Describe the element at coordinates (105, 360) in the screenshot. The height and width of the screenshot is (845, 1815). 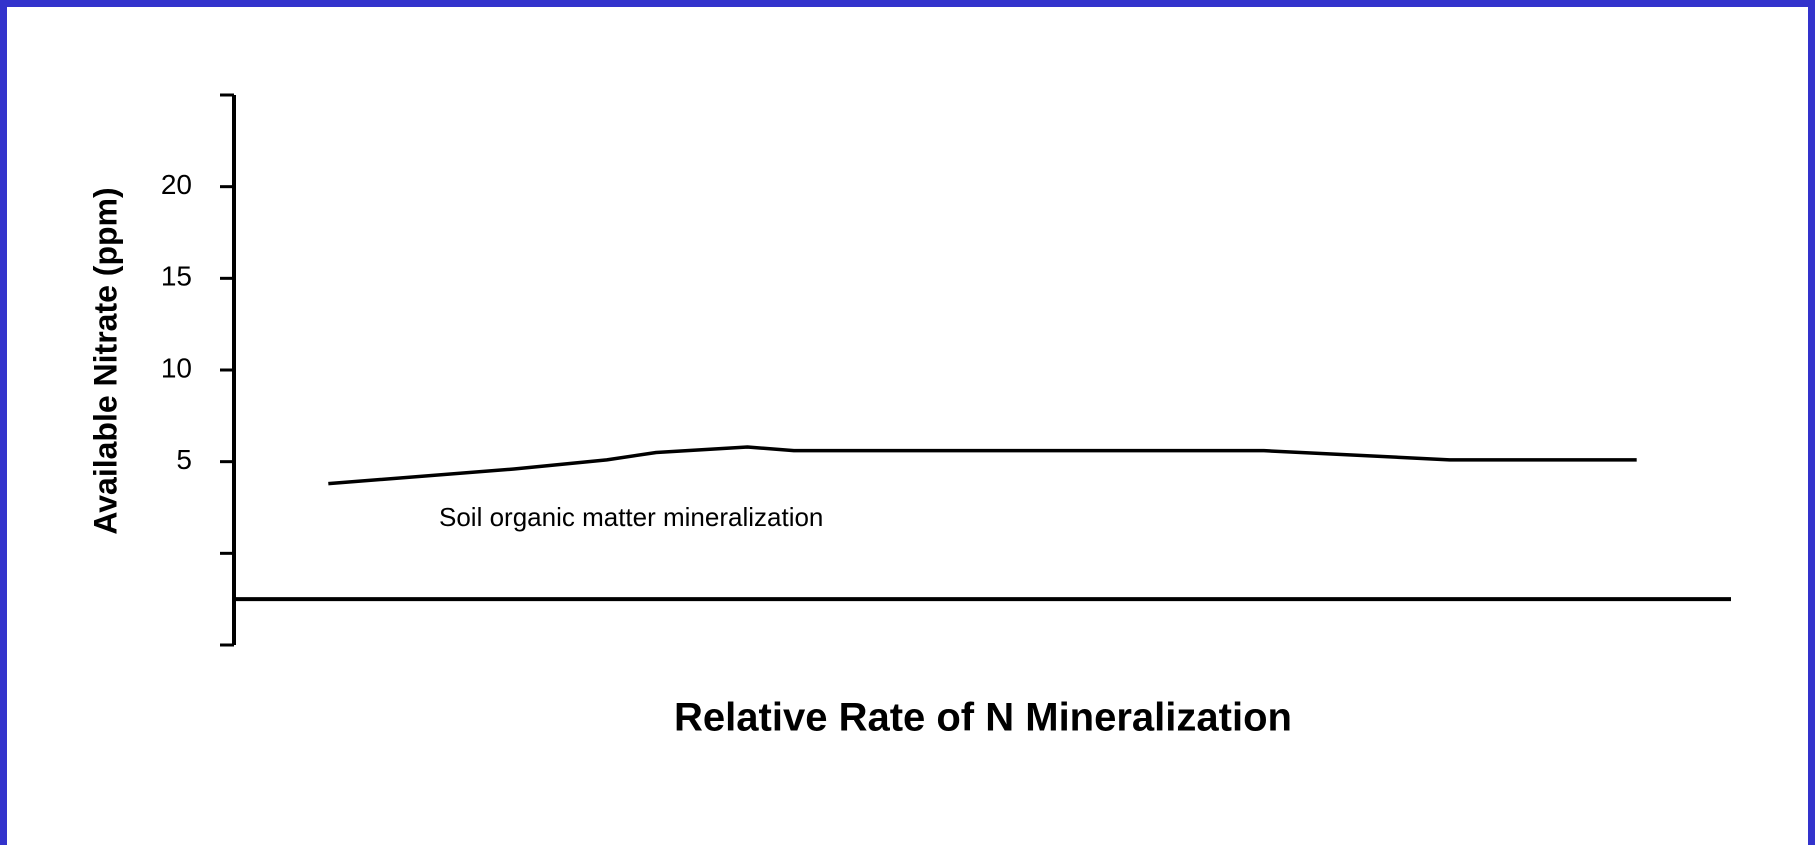
I see `y-axis-title: Available Nitrate (ppm)` at that location.